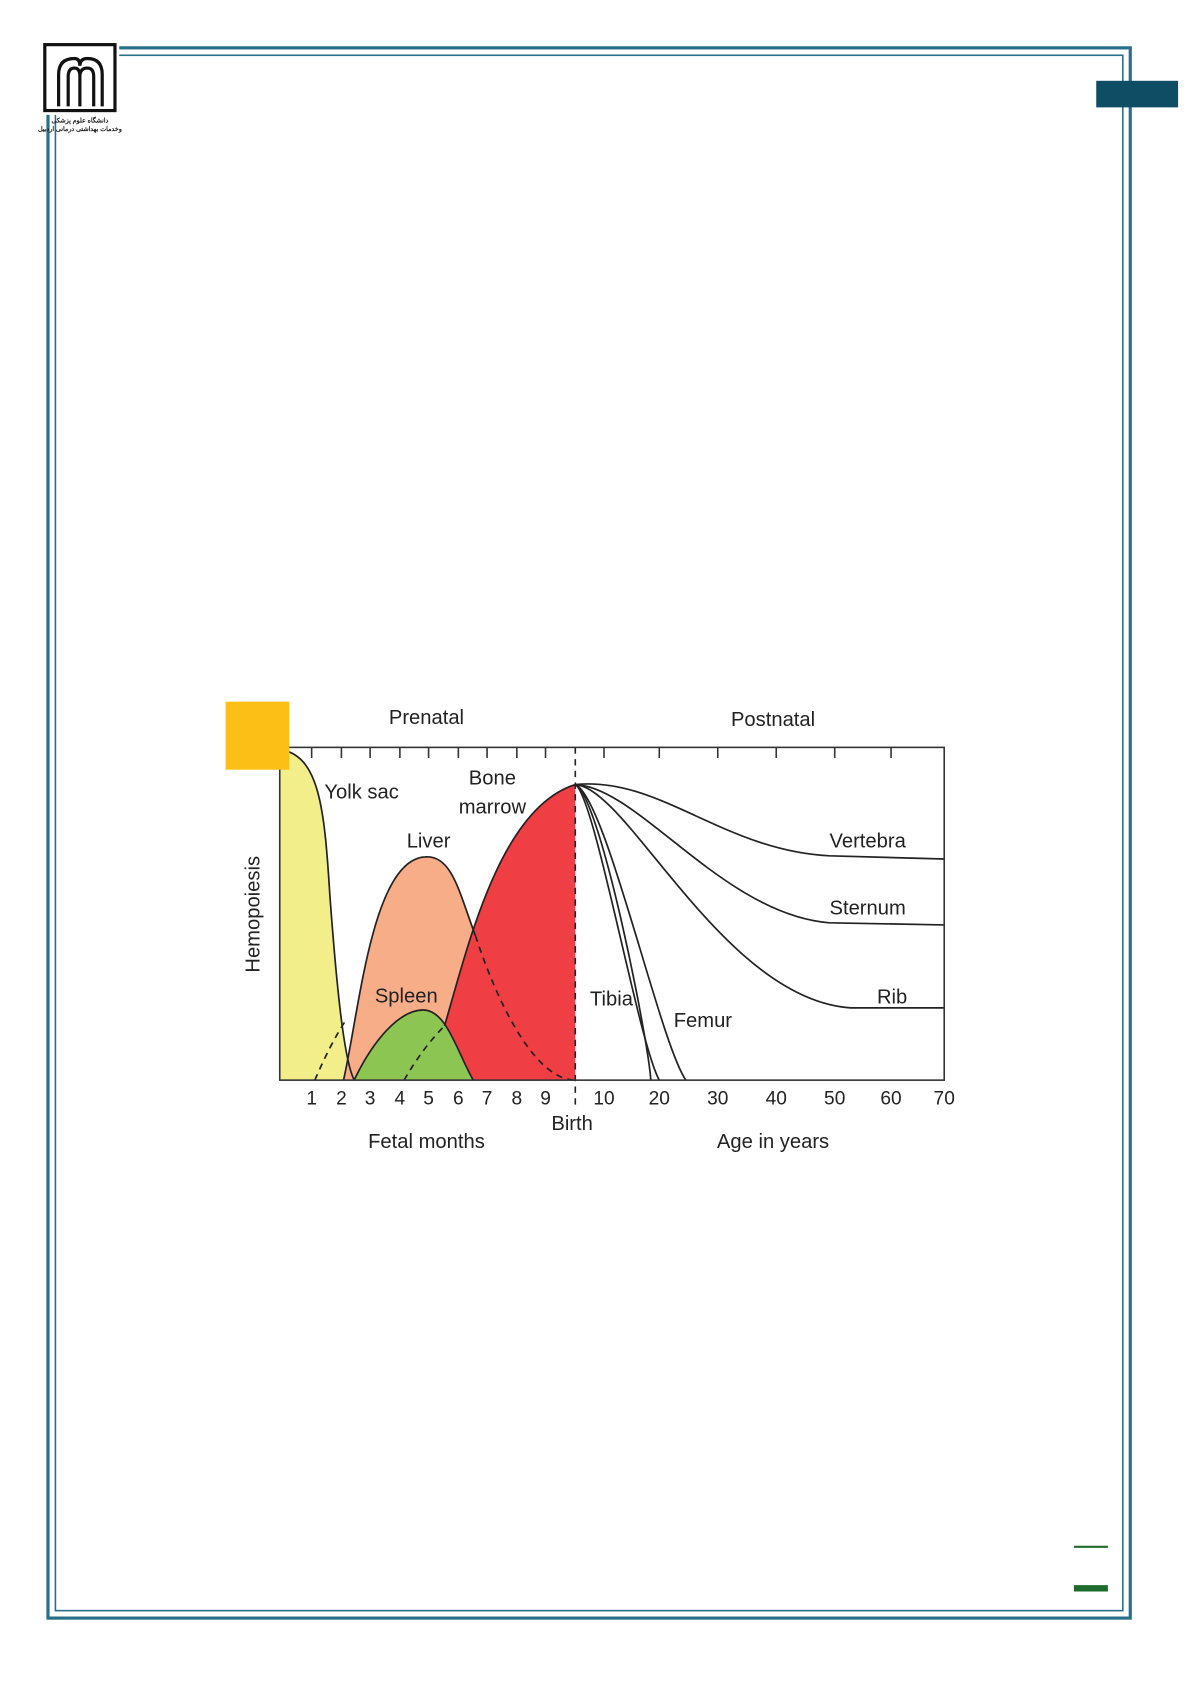  I want to click on spleen-area, so click(414, 1045).